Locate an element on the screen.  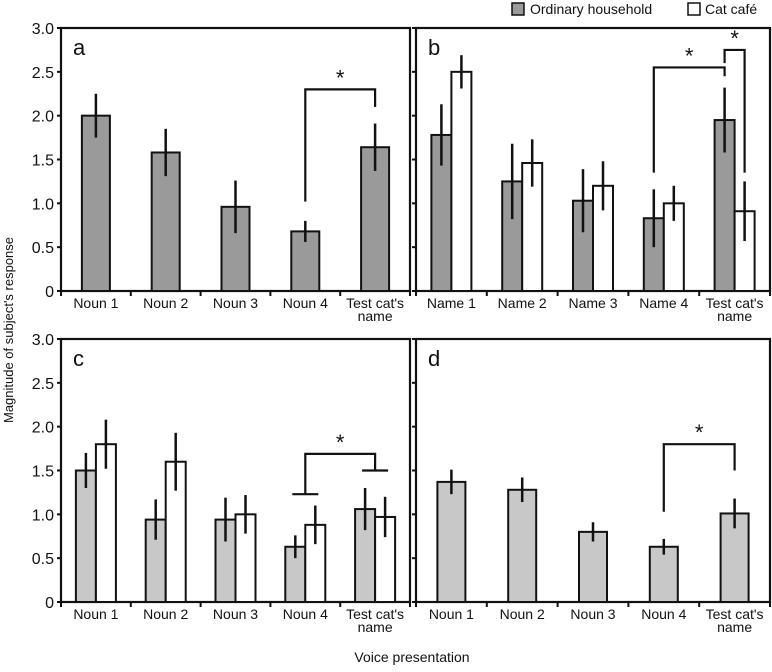
x-tick-label-line: Name 1 is located at coordinates (451, 303).